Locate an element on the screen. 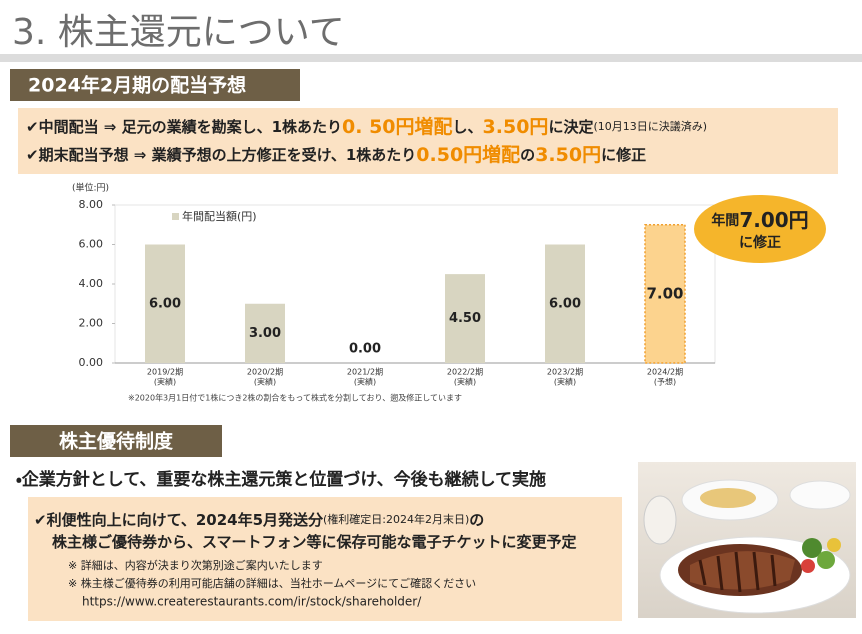 The image size is (862, 634). x-tick-label: 2022/2期 is located at coordinates (465, 372).